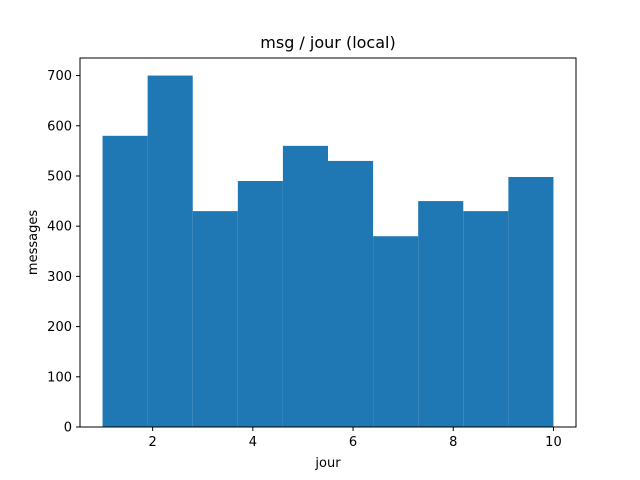 This screenshot has width=640, height=480. What do you see at coordinates (59, 327) in the screenshot?
I see `y-tick-label: 200` at bounding box center [59, 327].